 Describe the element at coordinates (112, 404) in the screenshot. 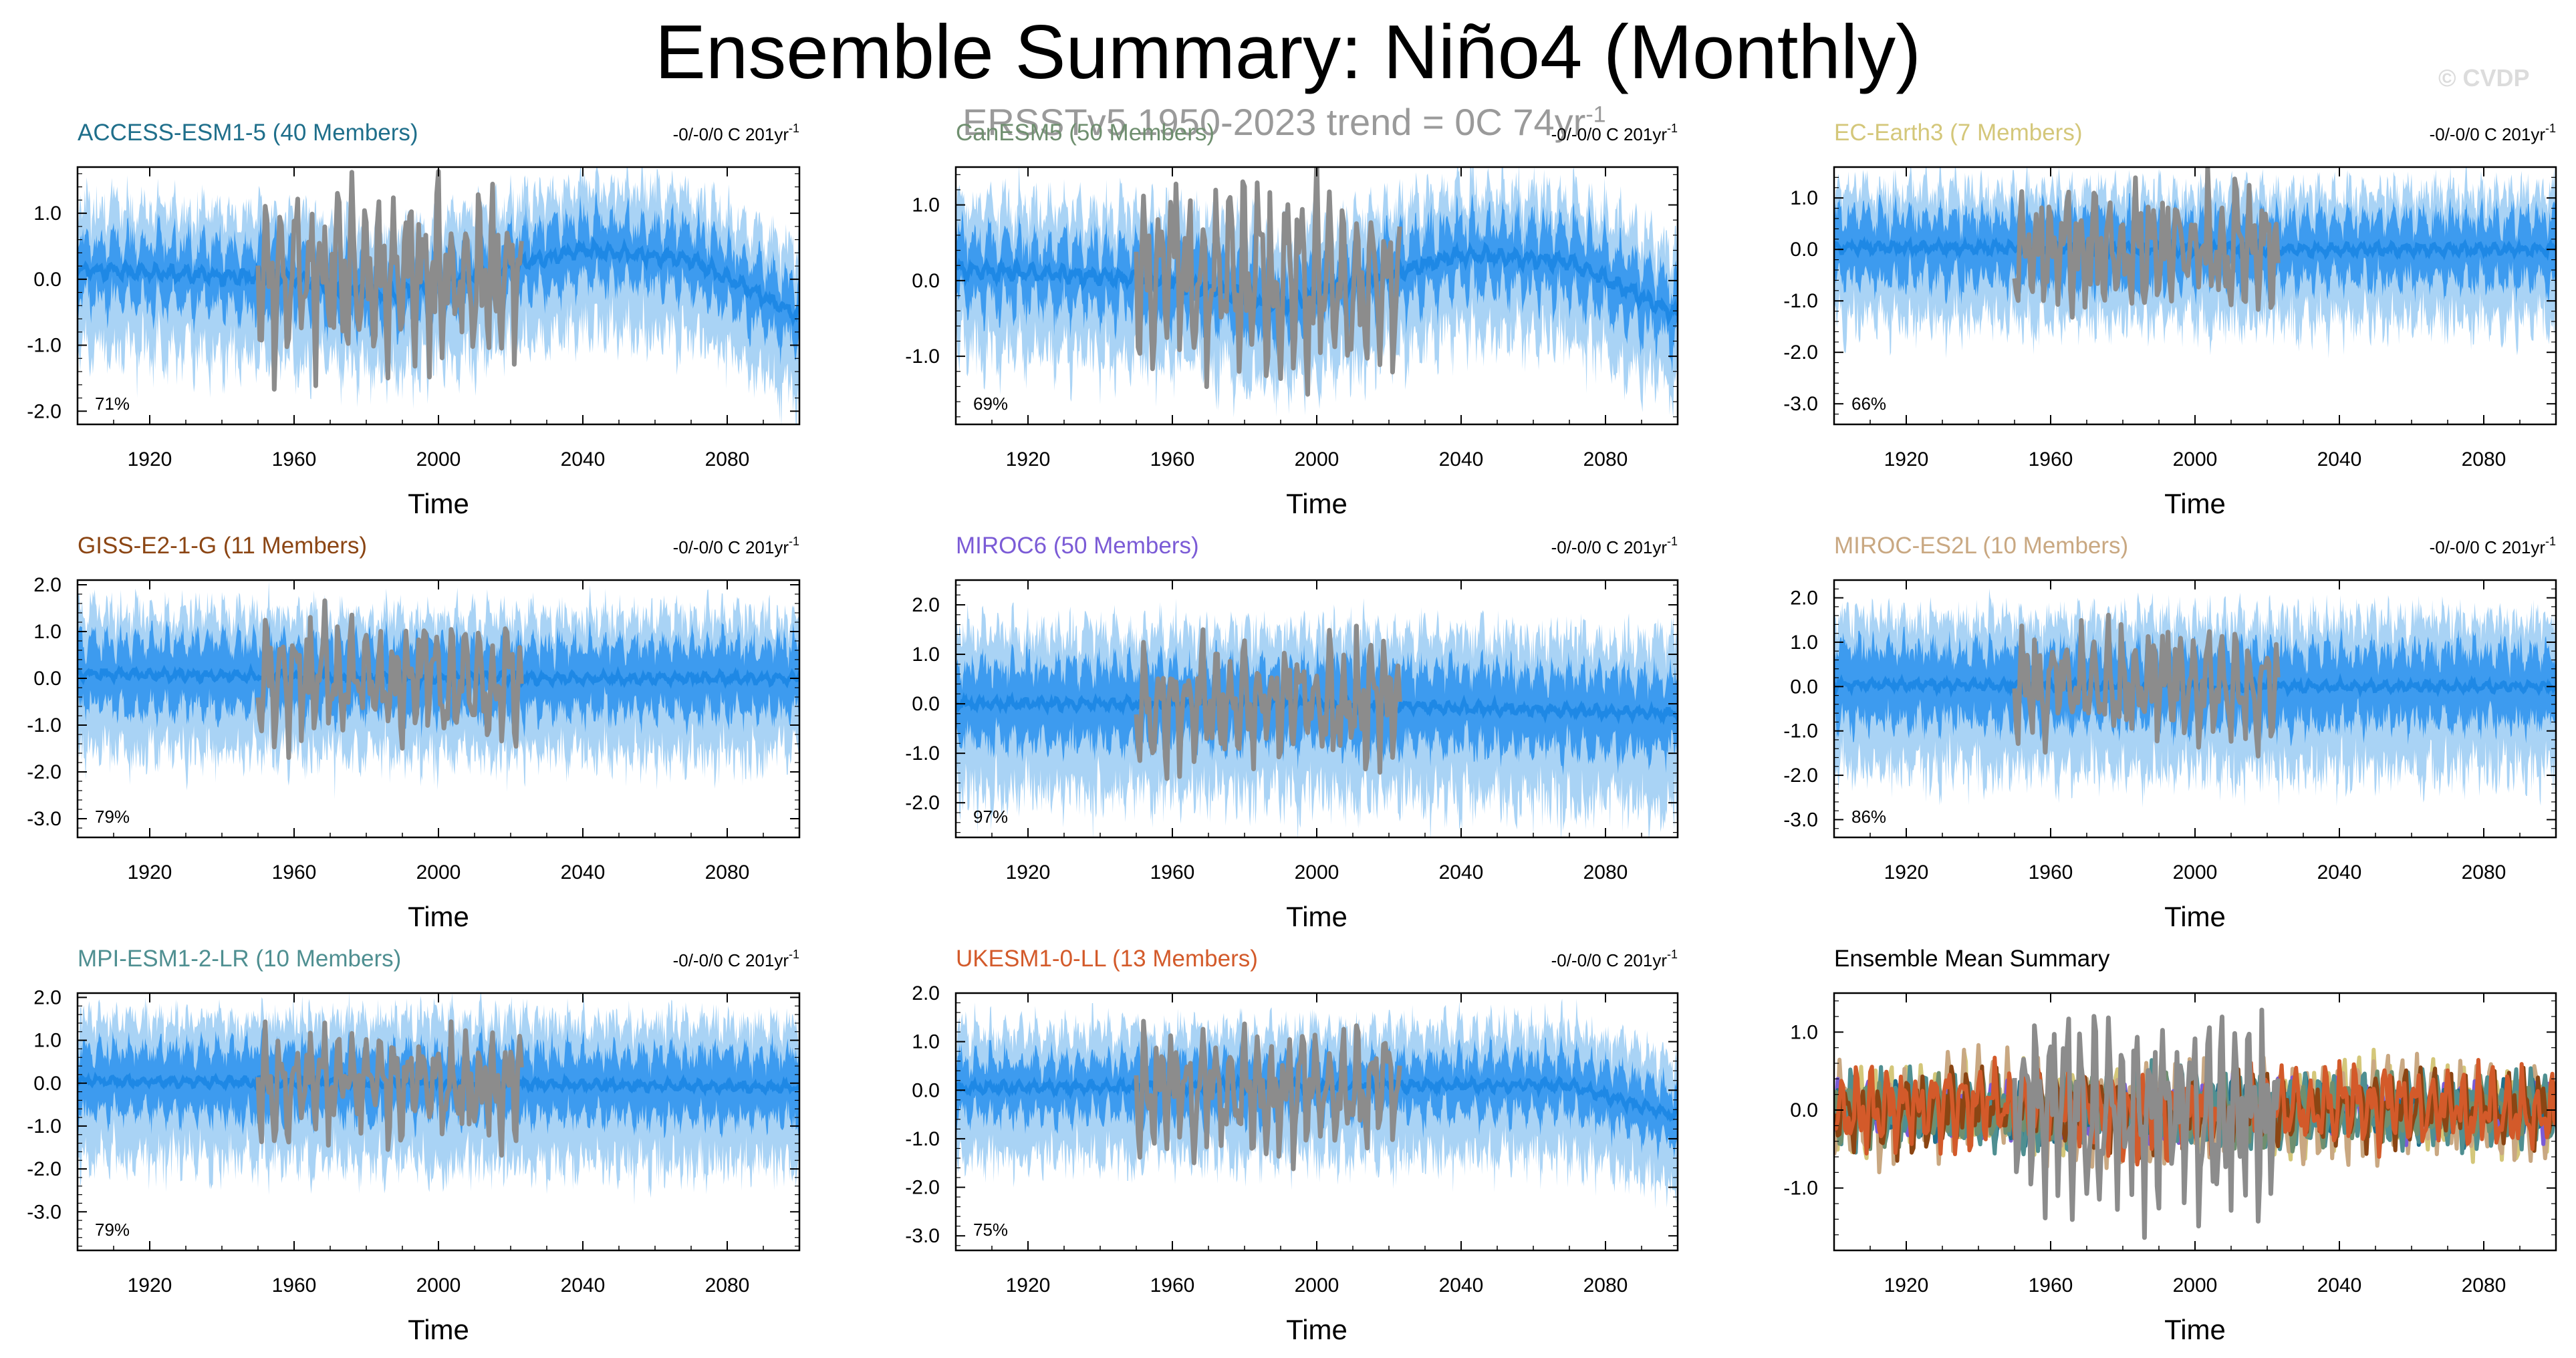

I see `percent-label: 71%` at that location.